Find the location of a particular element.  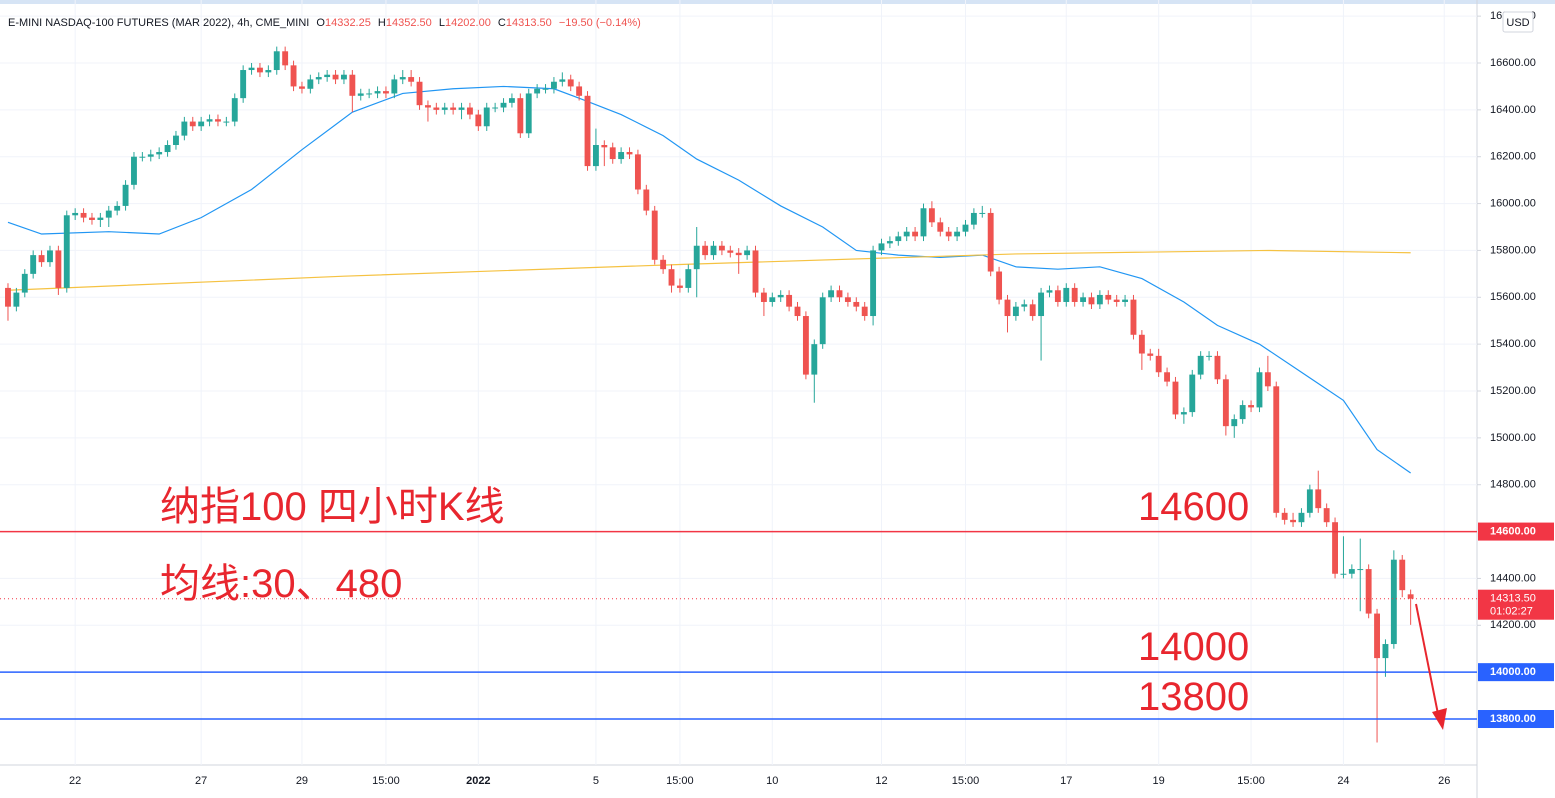

legend-key: H is located at coordinates (382, 23).